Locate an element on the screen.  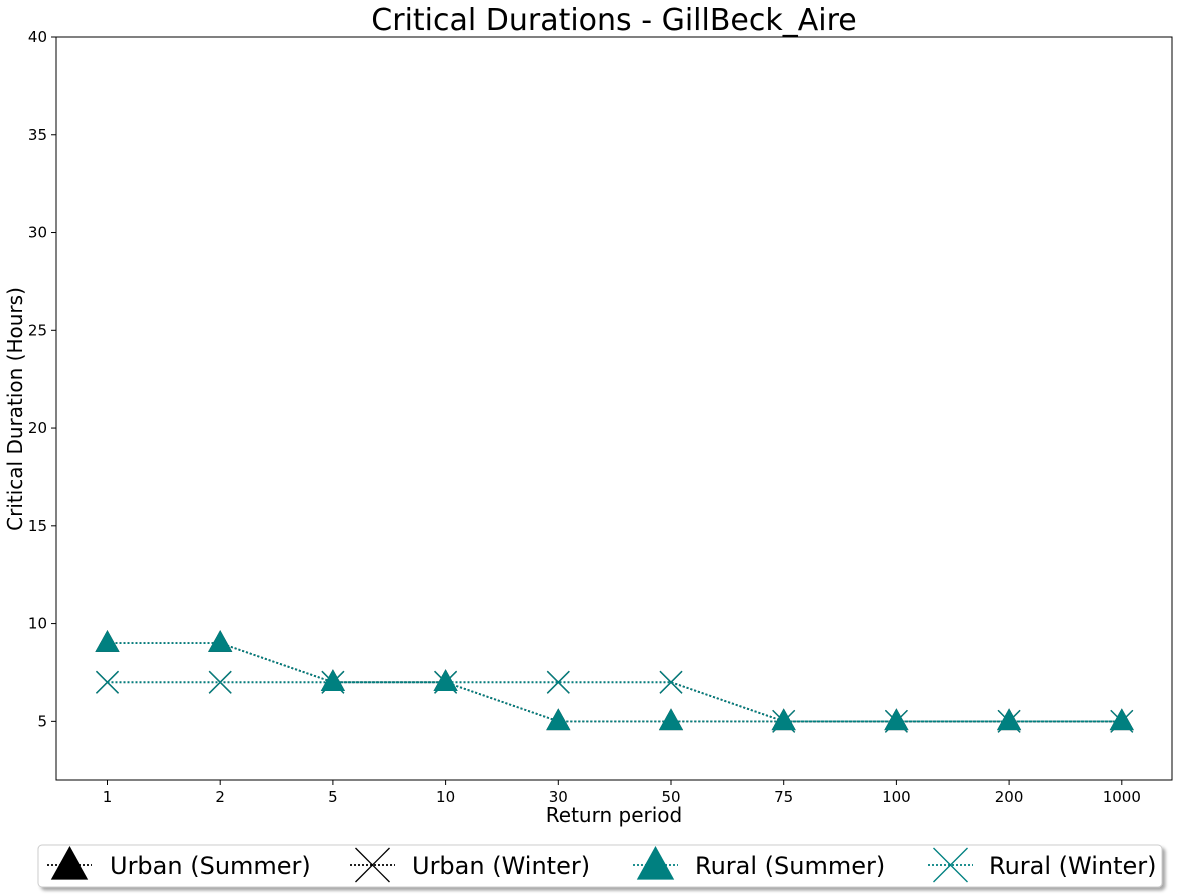
x-tick-label: 100 is located at coordinates (896, 797).